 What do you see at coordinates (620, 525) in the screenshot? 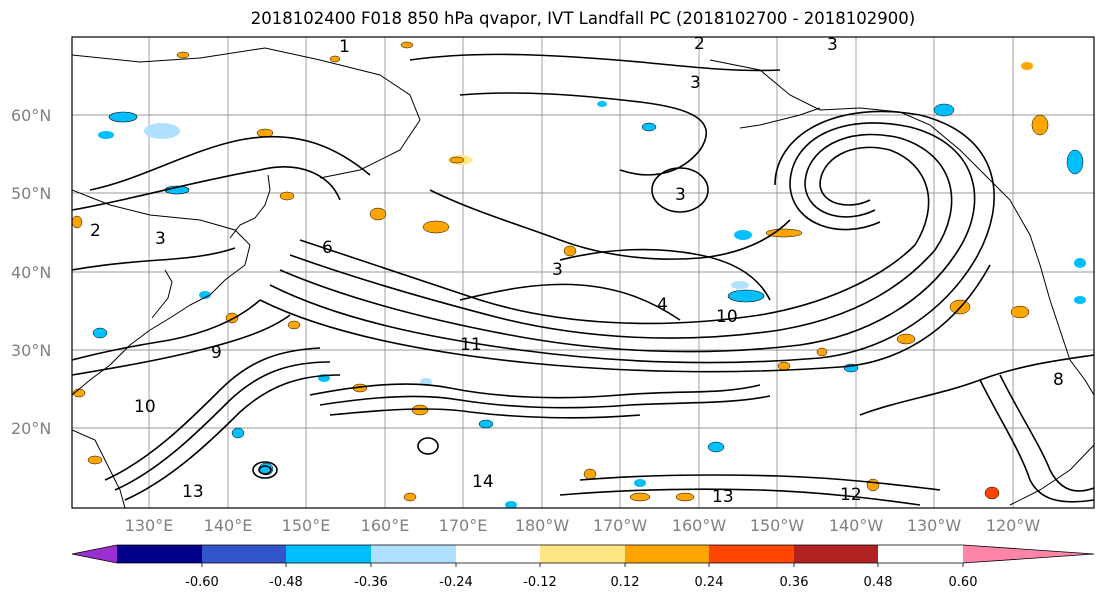
I see `lon-label: 170°W` at bounding box center [620, 525].